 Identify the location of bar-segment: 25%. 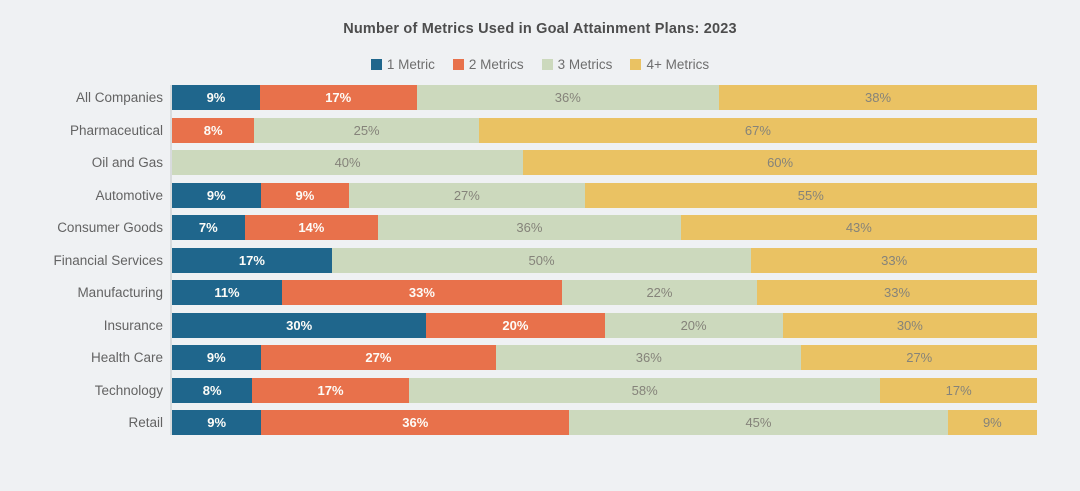
(366, 130).